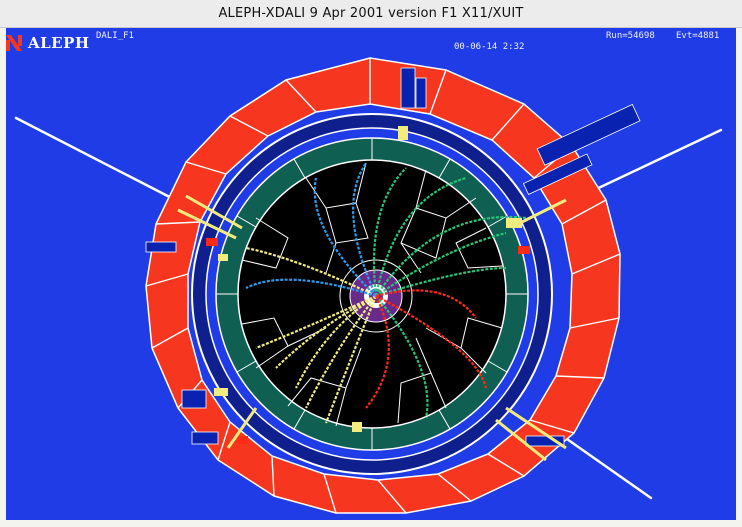 Image resolution: width=742 pixels, height=527 pixels. I want to click on aleph-logo-icon, so click(14, 43).